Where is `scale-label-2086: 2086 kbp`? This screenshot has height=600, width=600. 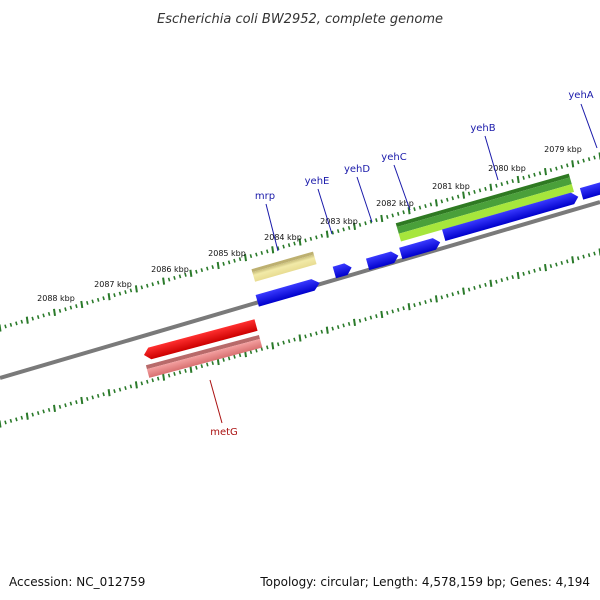
scale-label-2086: 2086 kbp is located at coordinates (170, 269).